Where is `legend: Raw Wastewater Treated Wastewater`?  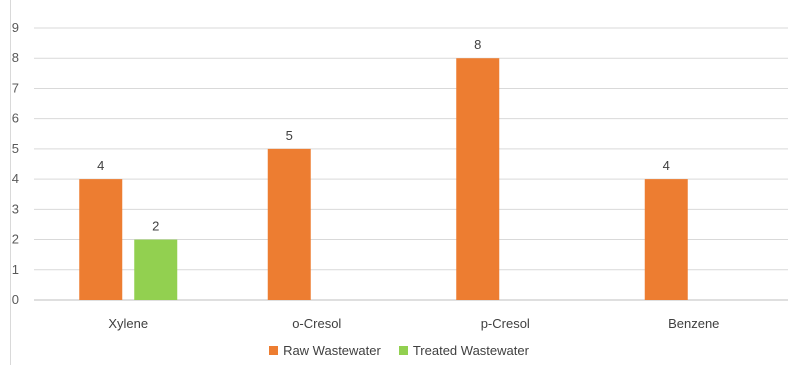
legend: Raw Wastewater Treated Wastewater is located at coordinates (399, 350).